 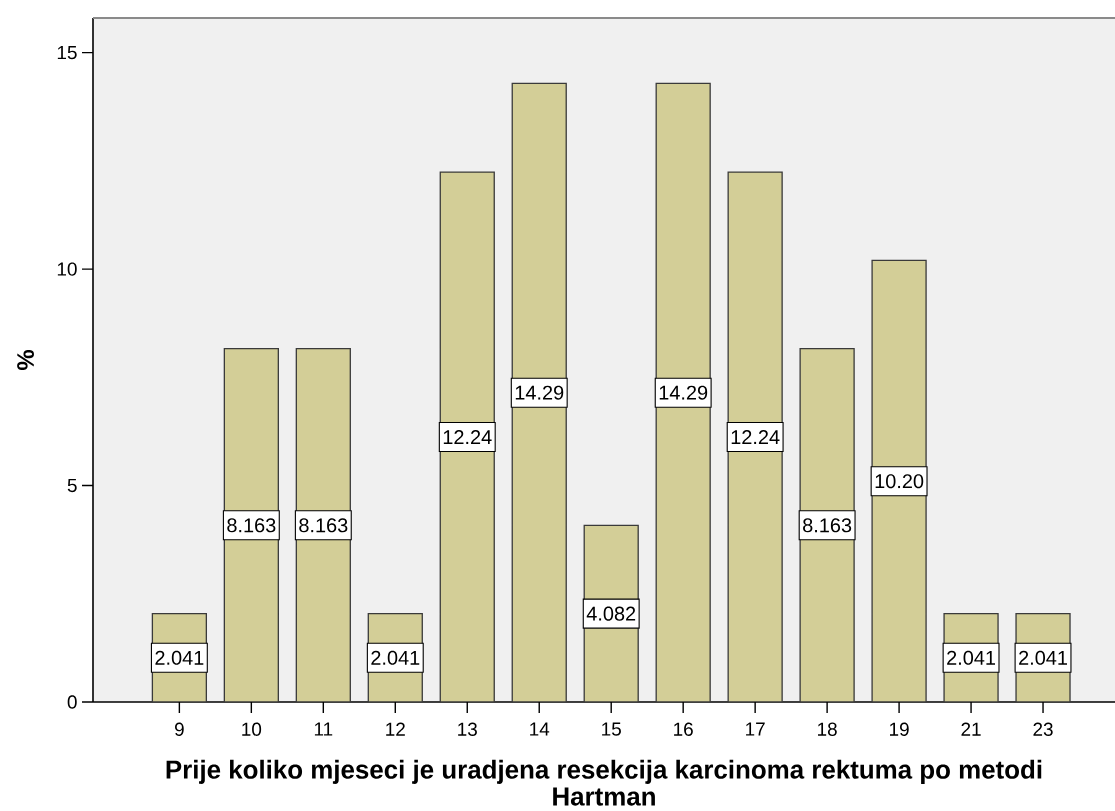 I want to click on x-tick-label: 19, so click(x=899, y=729).